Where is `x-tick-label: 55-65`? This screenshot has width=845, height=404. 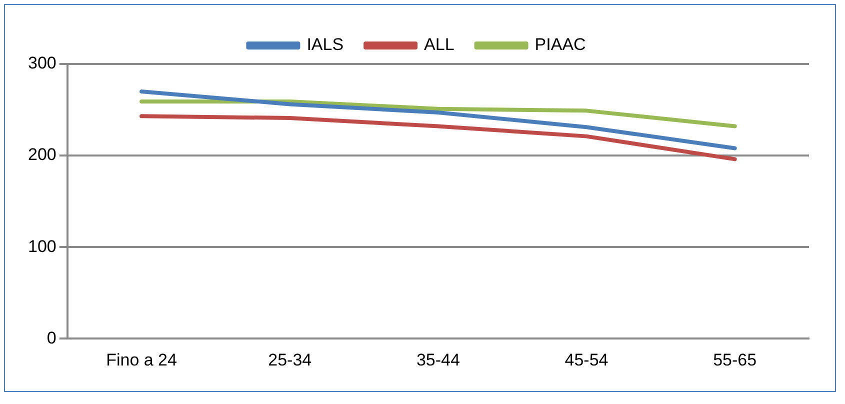 x-tick-label: 55-65 is located at coordinates (735, 360).